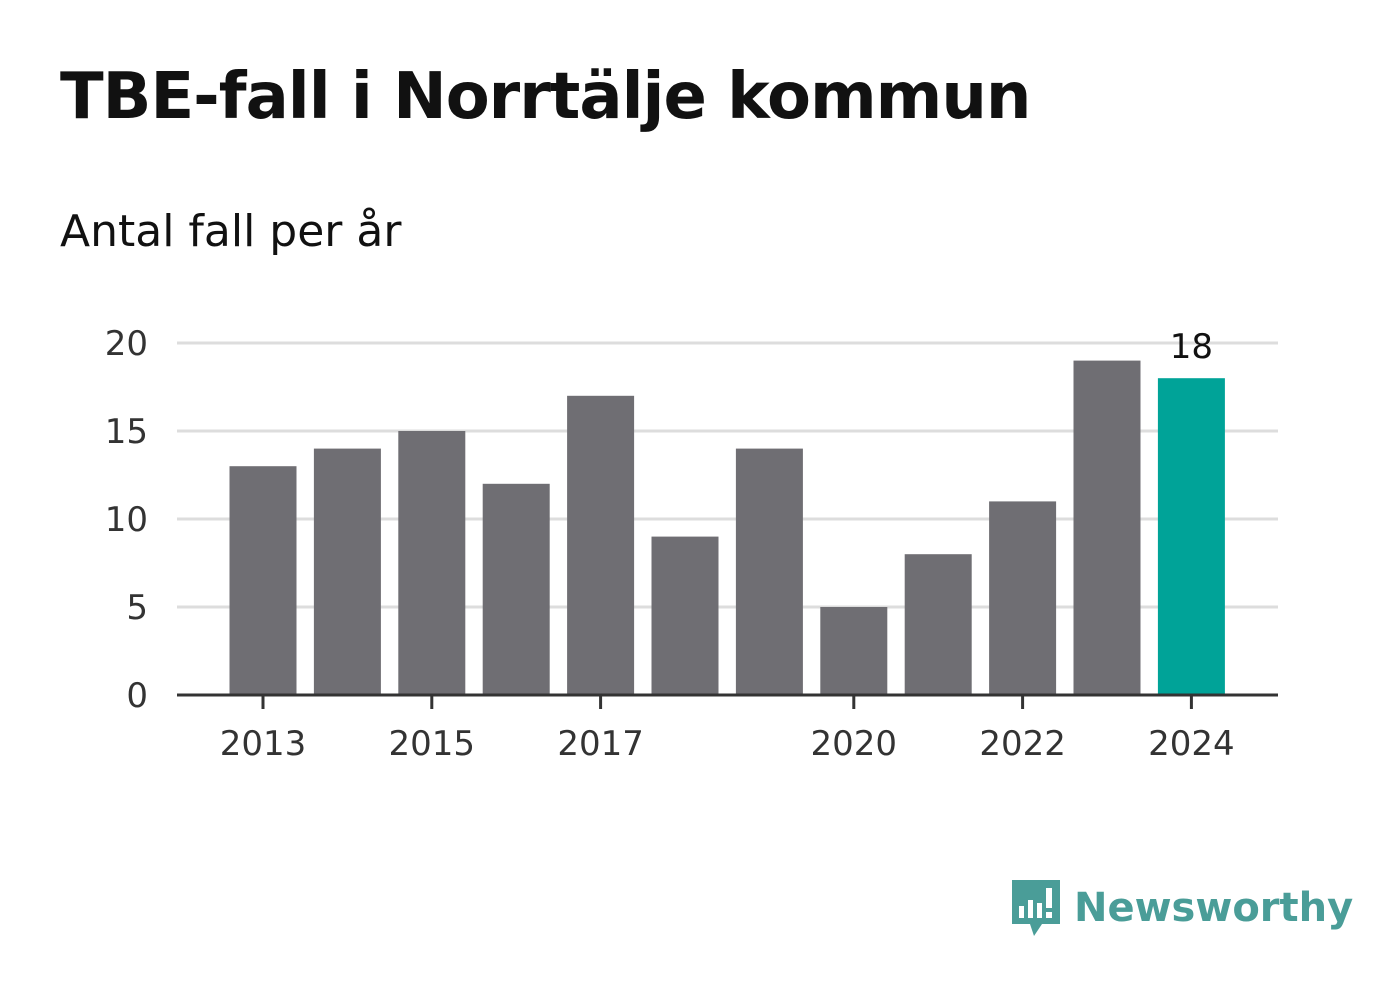 The height and width of the screenshot is (999, 1382). Describe the element at coordinates (854, 651) in the screenshot. I see `bar-2020` at that location.